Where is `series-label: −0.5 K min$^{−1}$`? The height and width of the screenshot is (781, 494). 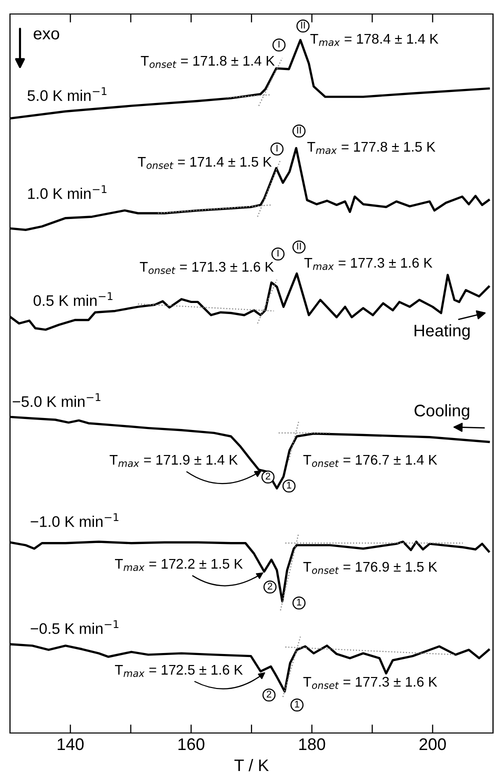 series-label: −0.5 K min$^{−1}$ is located at coordinates (74, 627).